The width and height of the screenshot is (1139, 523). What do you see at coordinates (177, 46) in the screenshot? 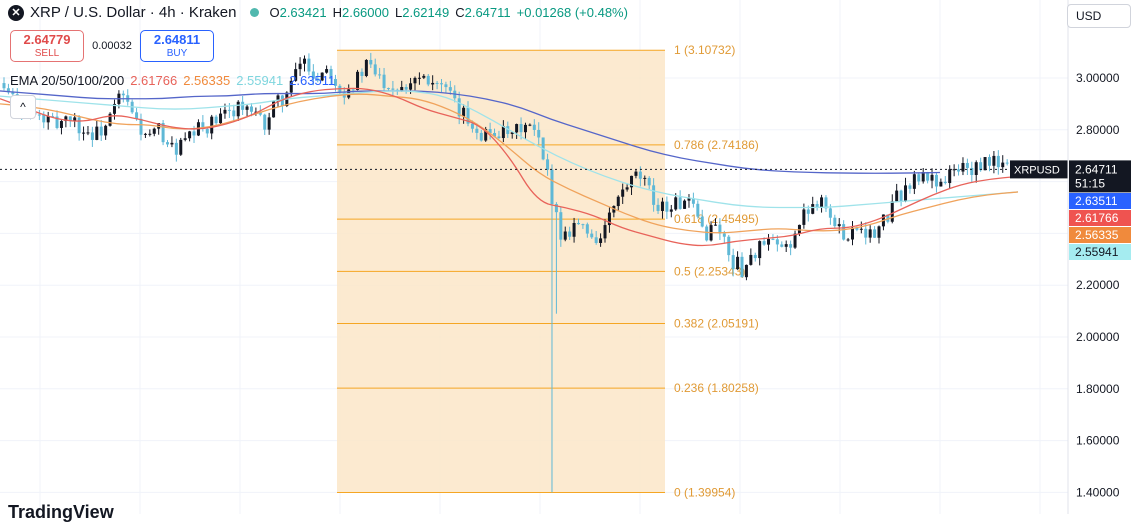
I see `buy-button: 2.64811 BUY` at bounding box center [177, 46].